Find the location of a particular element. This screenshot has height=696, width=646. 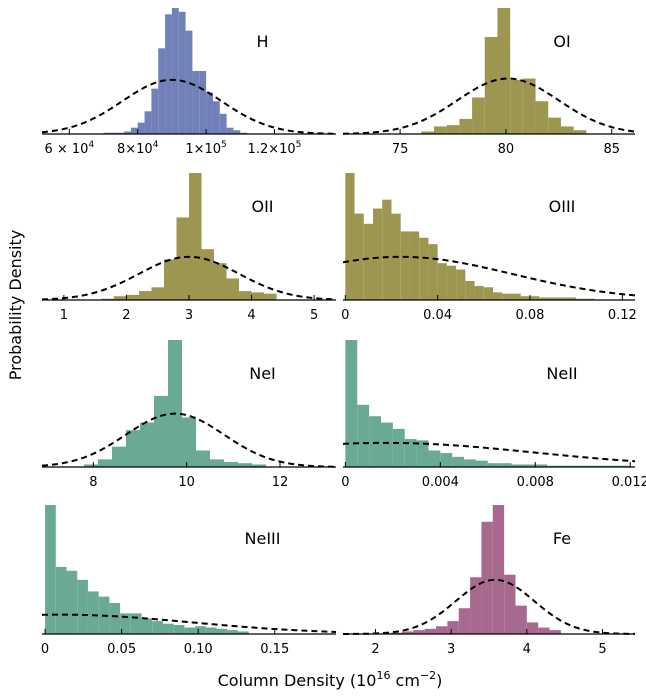

panel-title-nei: NeI is located at coordinates (262, 373).